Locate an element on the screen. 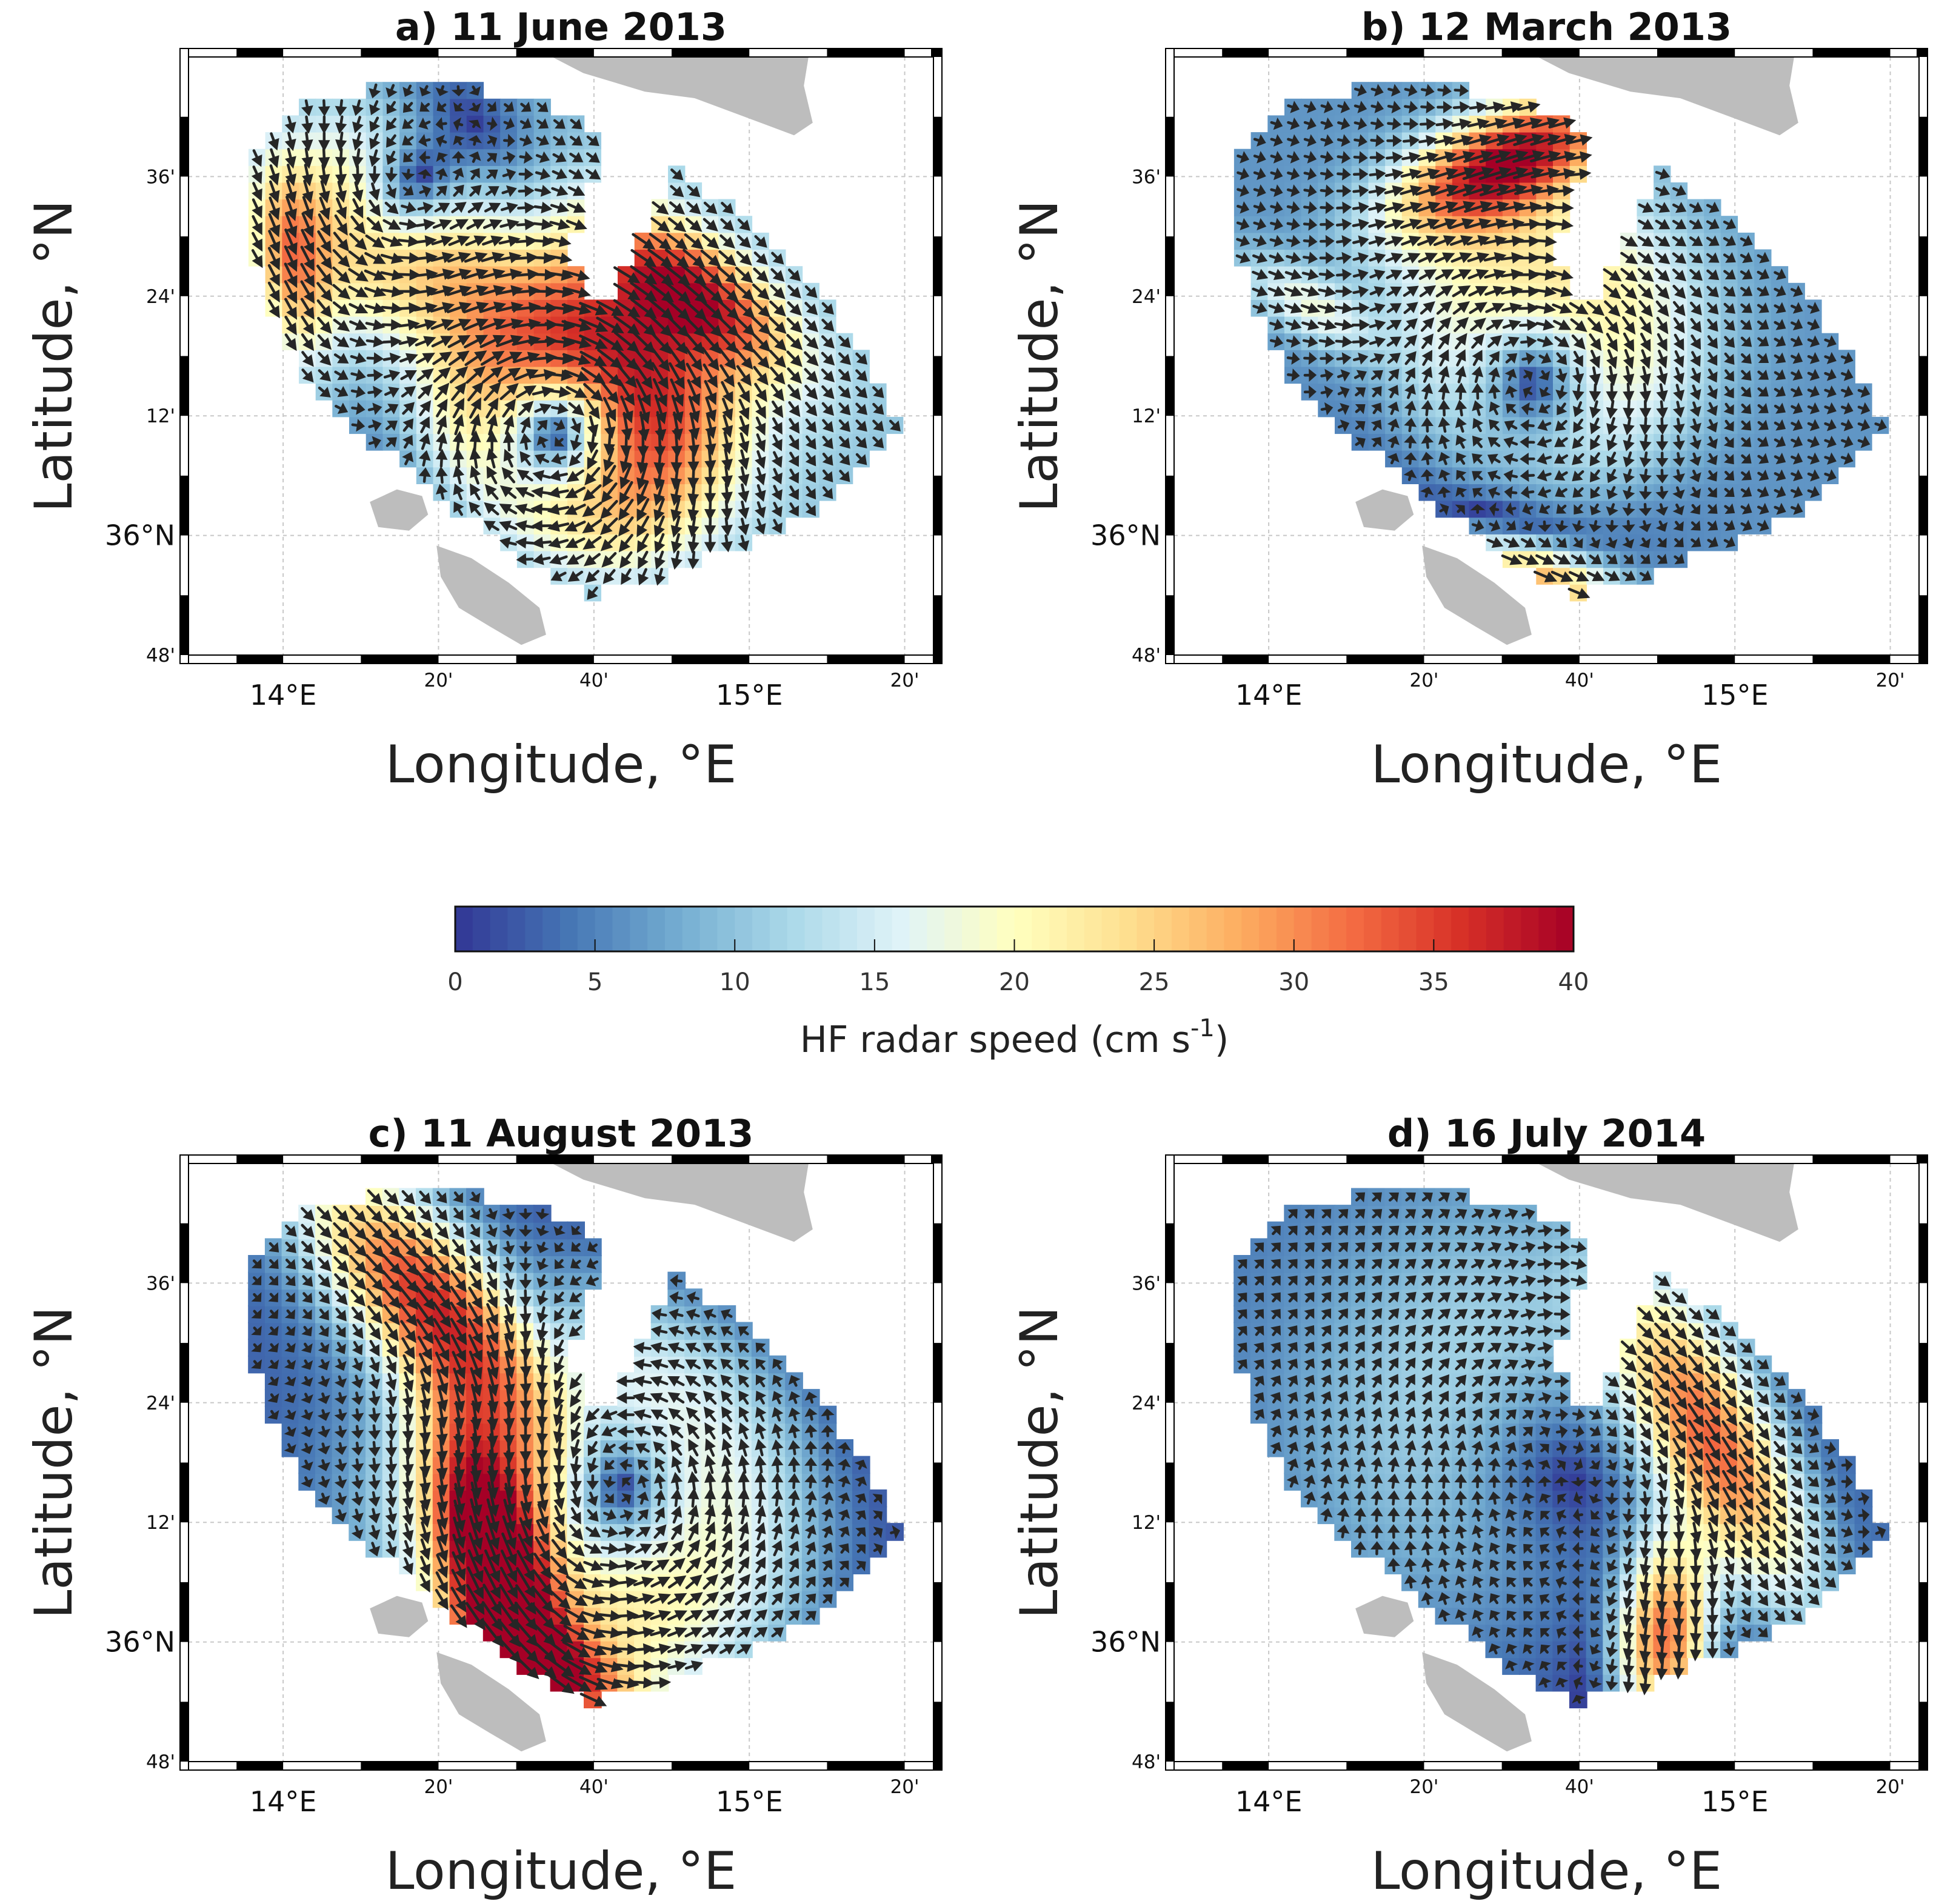 Image resolution: width=1936 pixels, height=1904 pixels. plot-border is located at coordinates (1546, 356).